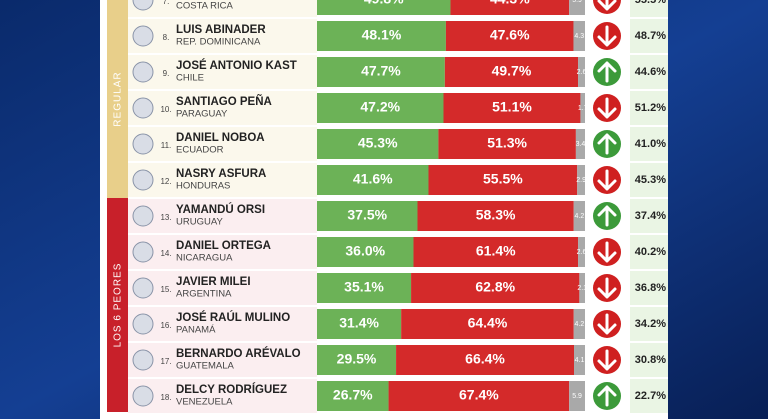 The width and height of the screenshot is (768, 419). Describe the element at coordinates (650, 3) in the screenshot. I see `previous-value: 55.5%` at that location.